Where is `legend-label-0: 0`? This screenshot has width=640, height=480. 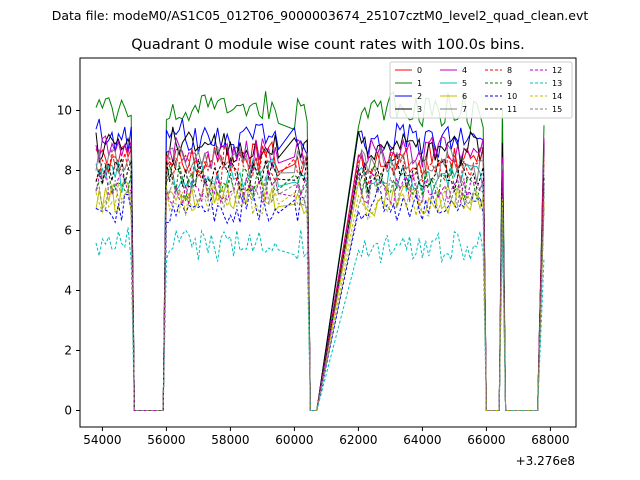
legend-label-0: 0 is located at coordinates (419, 70).